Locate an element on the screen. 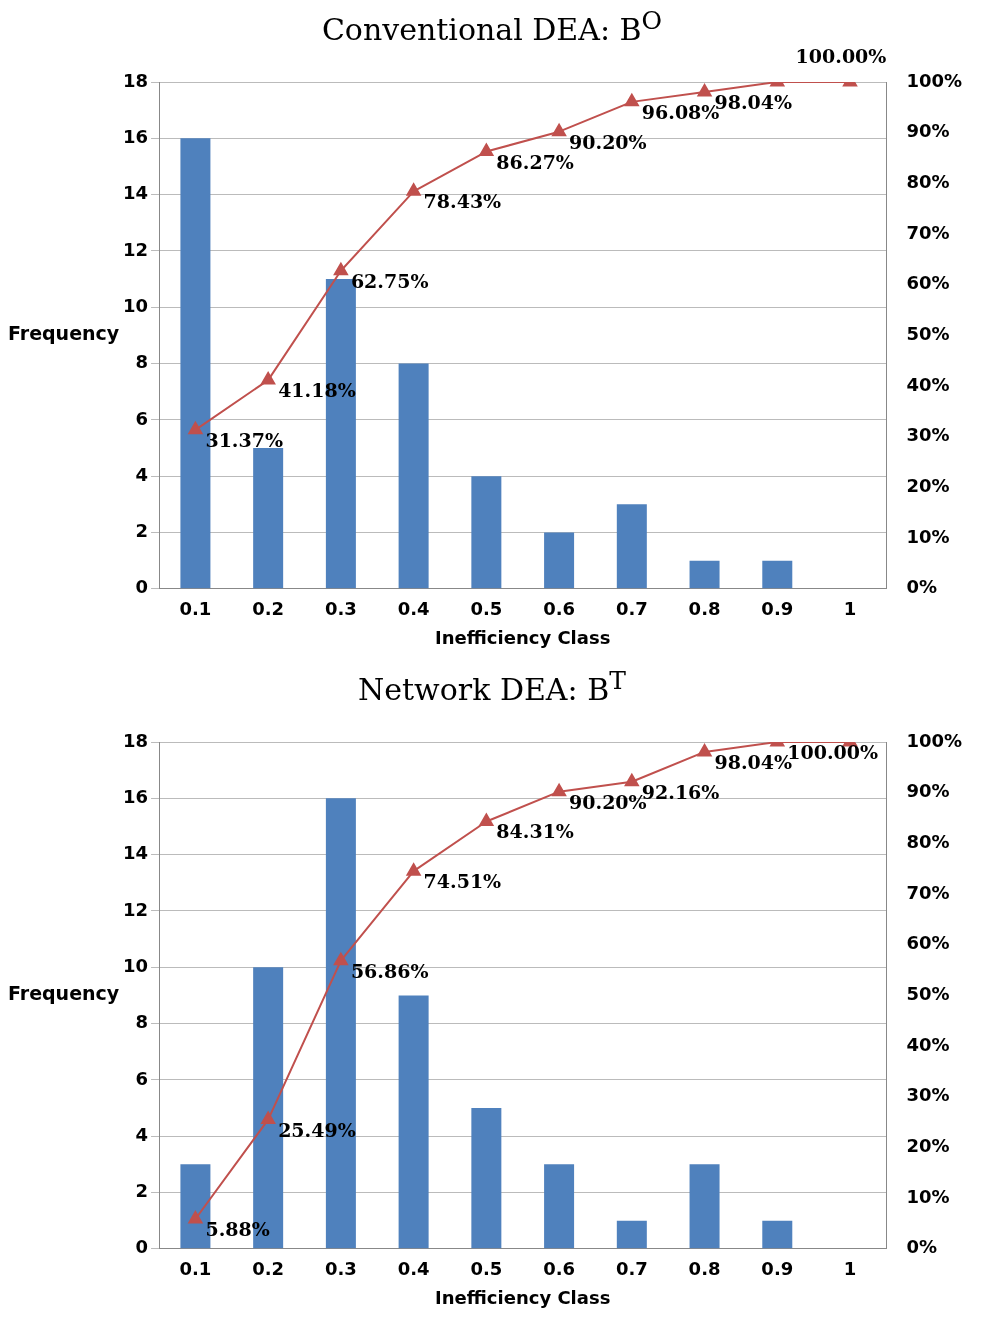 Image resolution: width=984 pixels, height=1326 pixels. x-tick-label: 0.8 is located at coordinates (704, 1269).